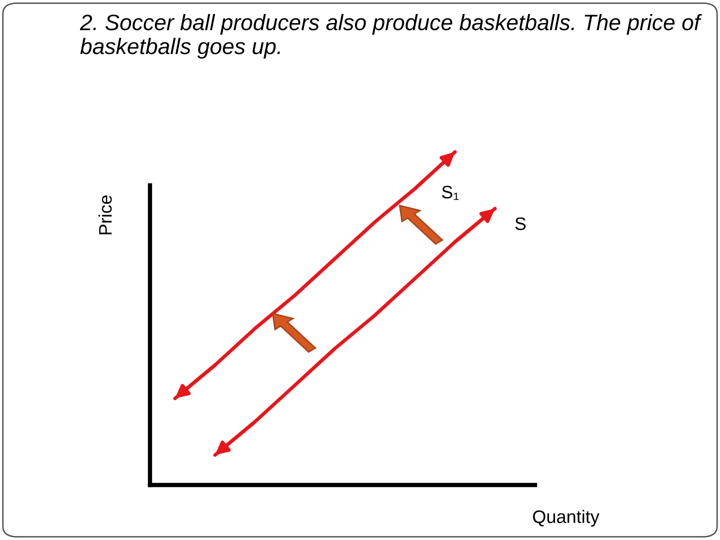 This screenshot has width=720, height=540. I want to click on legend-label: S, so click(520, 223).